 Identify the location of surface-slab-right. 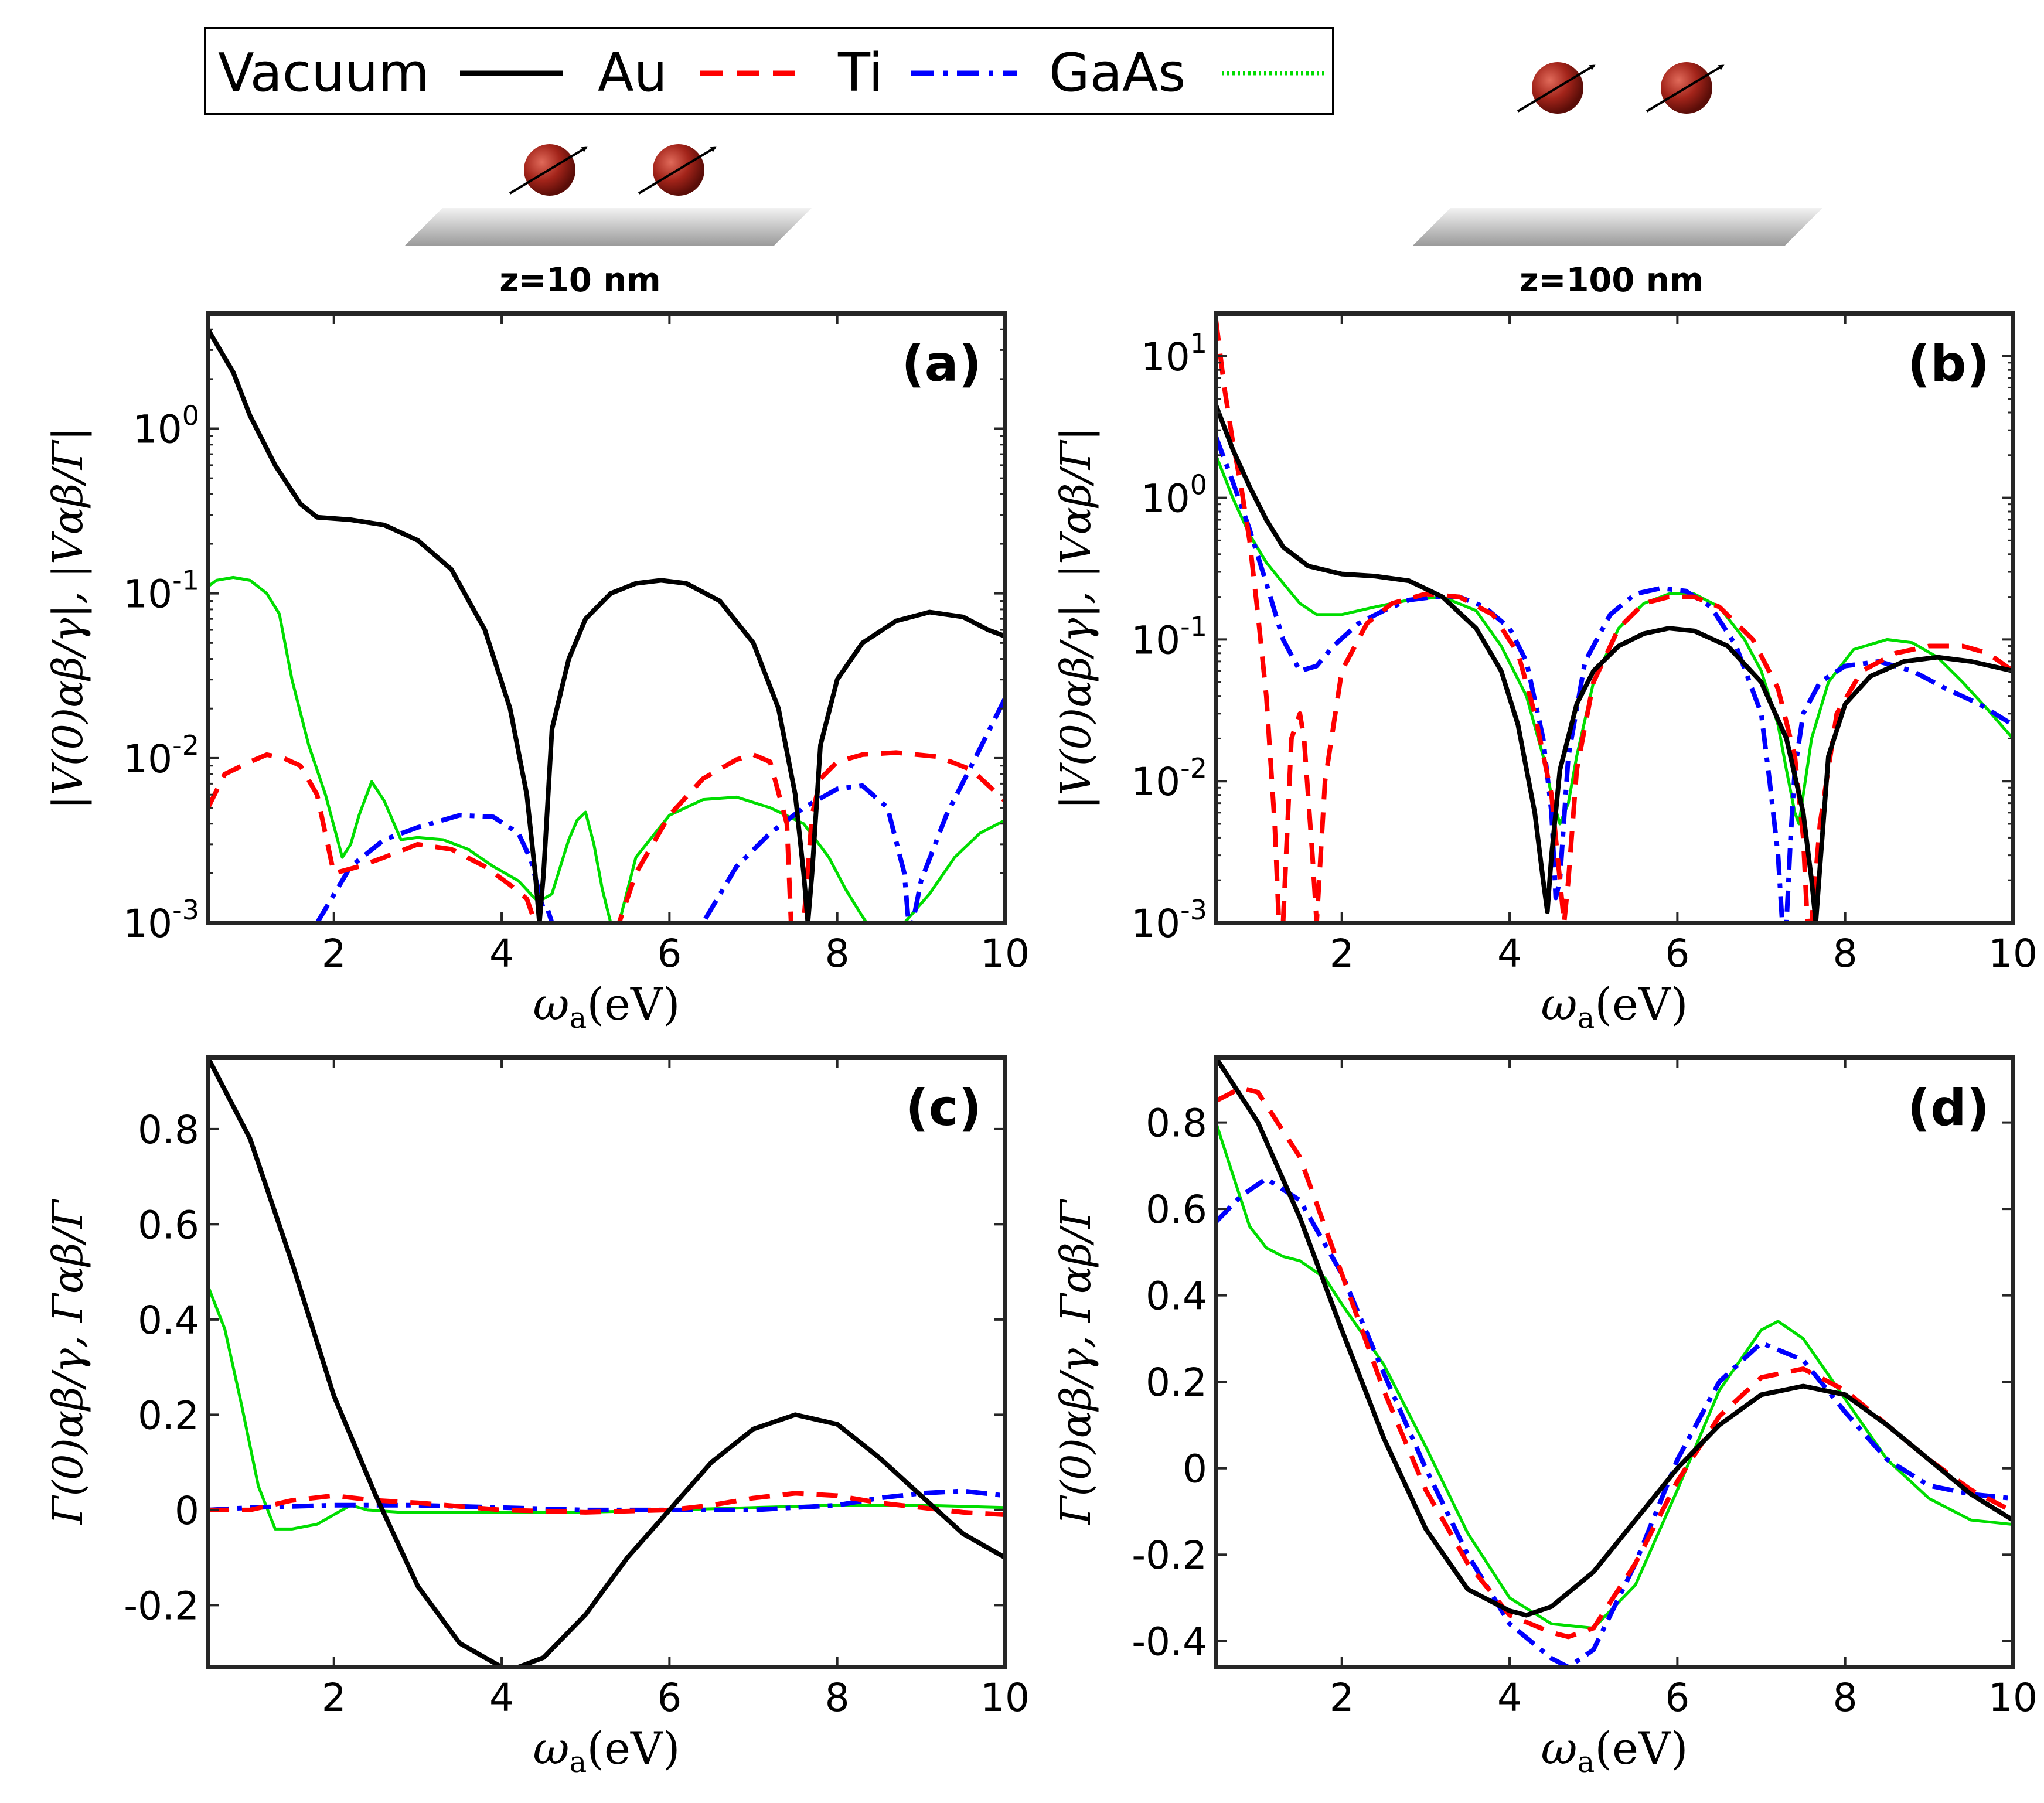
(1617, 227).